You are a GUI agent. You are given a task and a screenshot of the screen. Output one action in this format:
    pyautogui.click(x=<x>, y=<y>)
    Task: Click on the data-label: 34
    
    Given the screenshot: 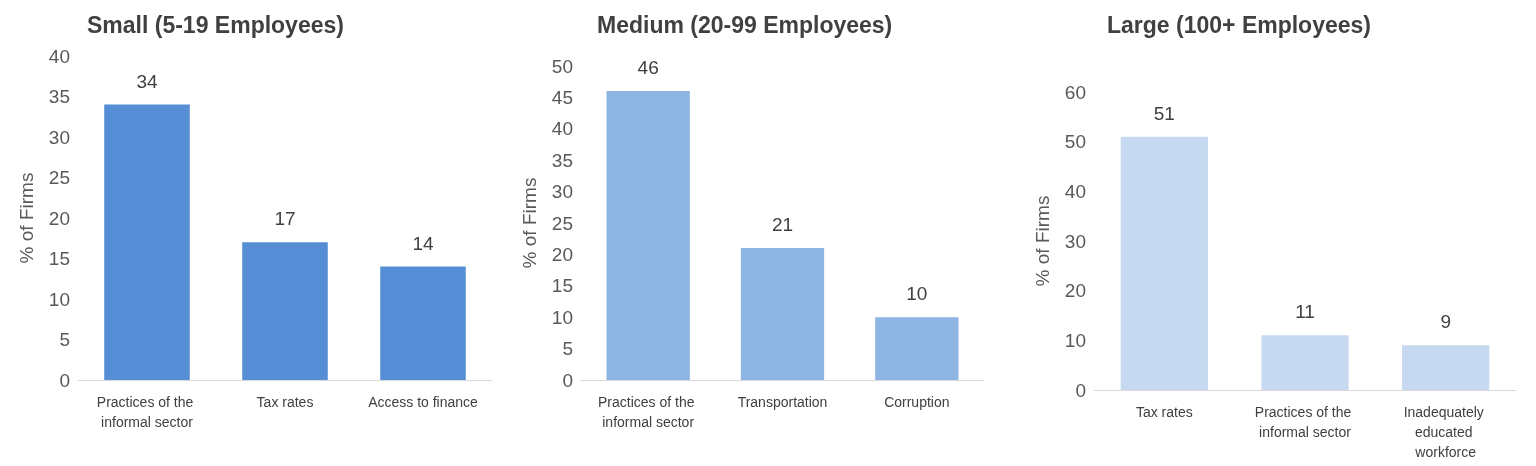 What is the action you would take?
    pyautogui.click(x=147, y=81)
    